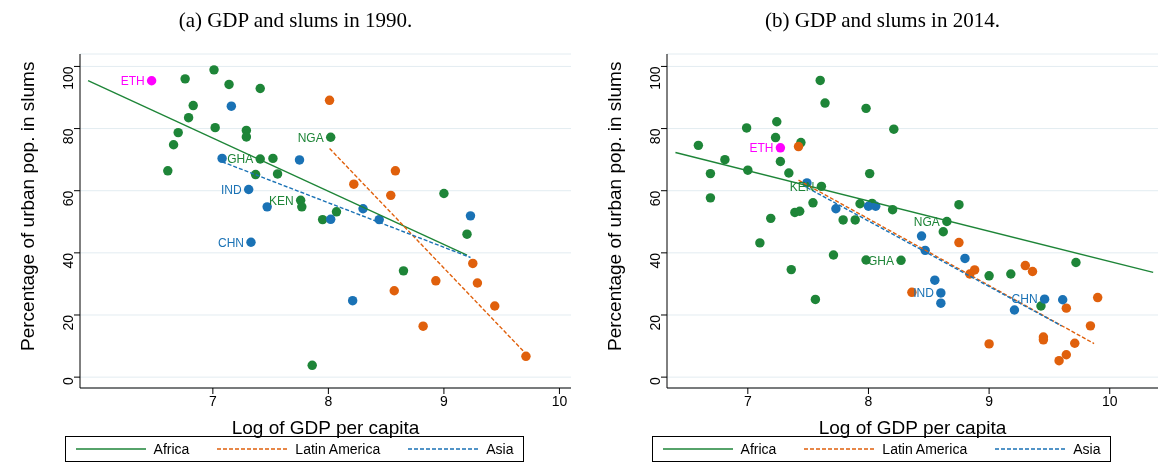  Describe the element at coordinates (882, 21) in the screenshot. I see `chart-title: (b) GDP and slums in 2014.` at that location.